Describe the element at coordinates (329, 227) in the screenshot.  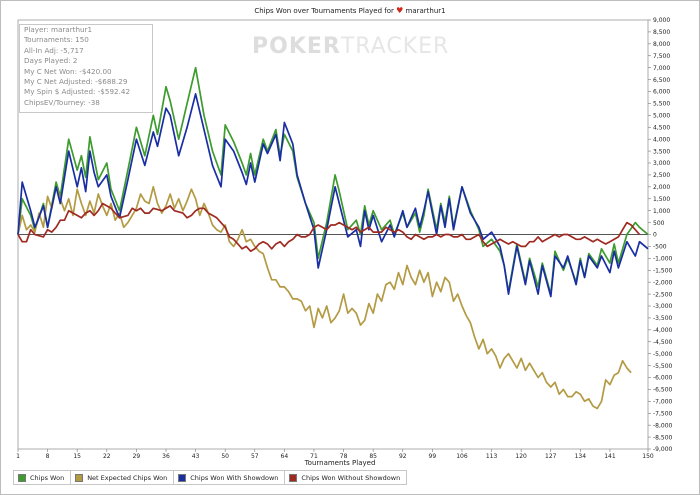
I see `series-line-chips-won-without-showdown` at that location.